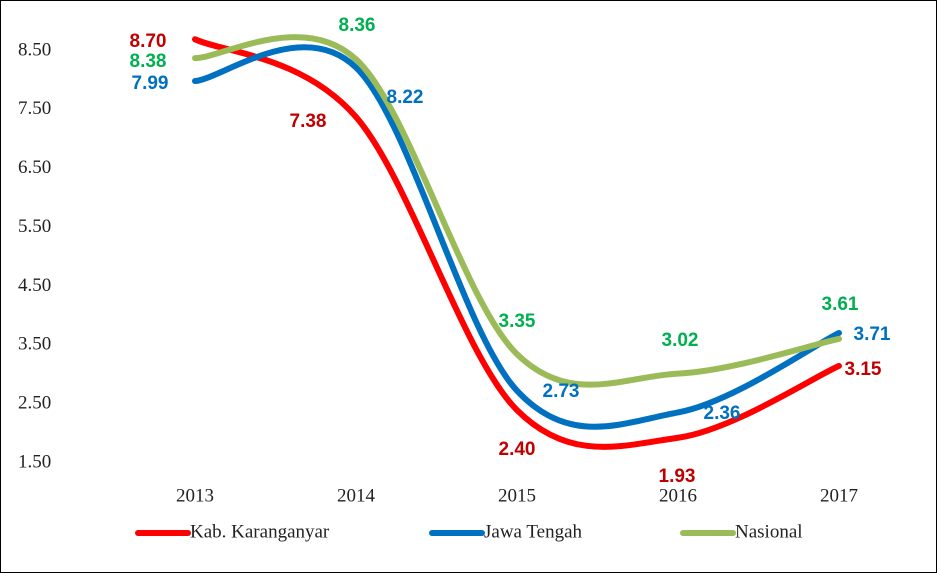  Describe the element at coordinates (260, 531) in the screenshot. I see `legend-label: Kab. Karanganyar` at that location.